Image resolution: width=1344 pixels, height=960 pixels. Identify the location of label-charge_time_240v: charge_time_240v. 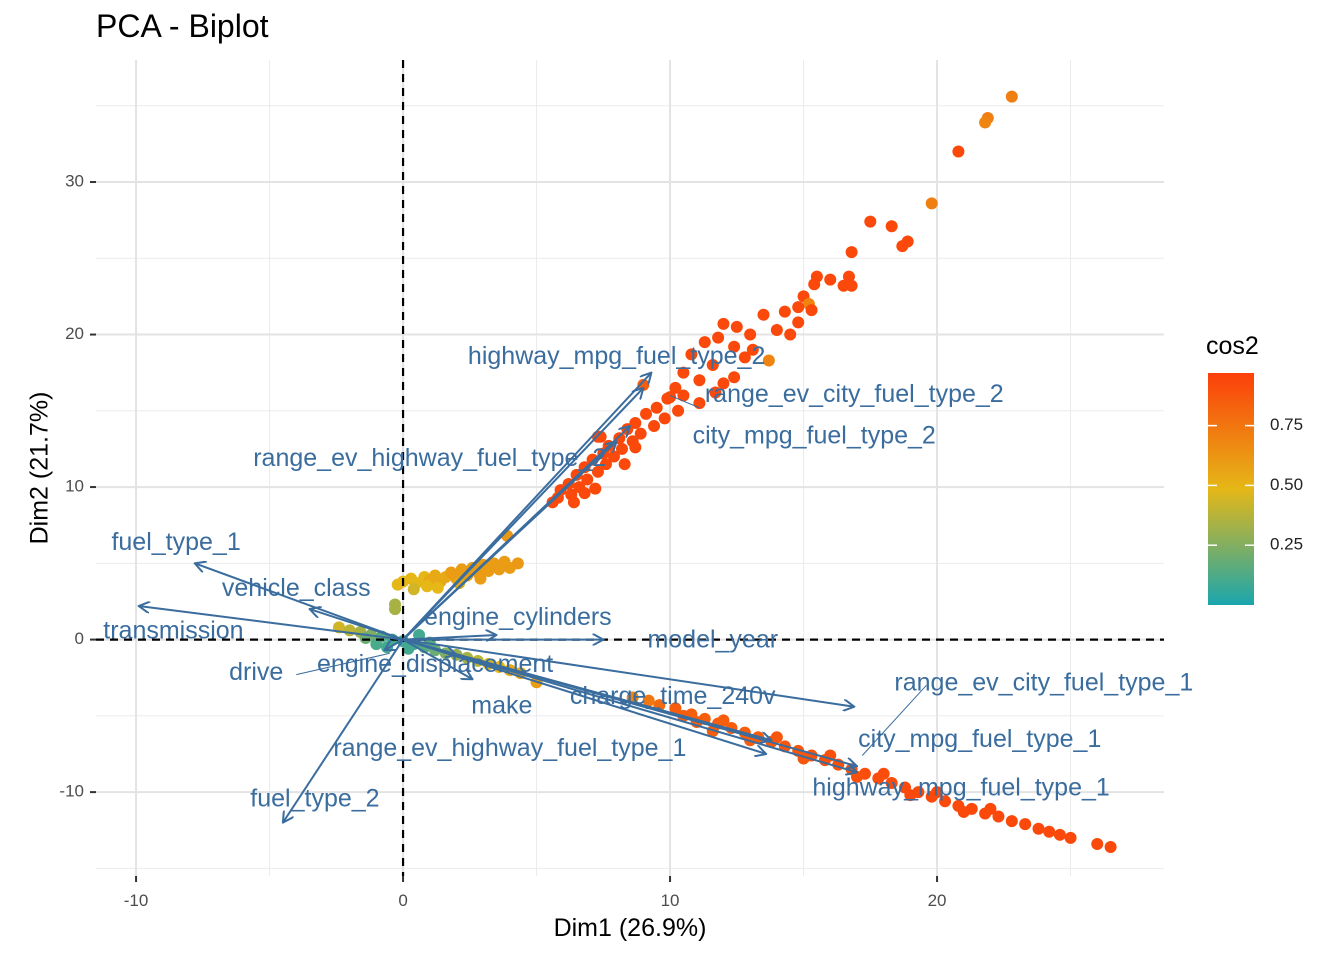
(673, 696).